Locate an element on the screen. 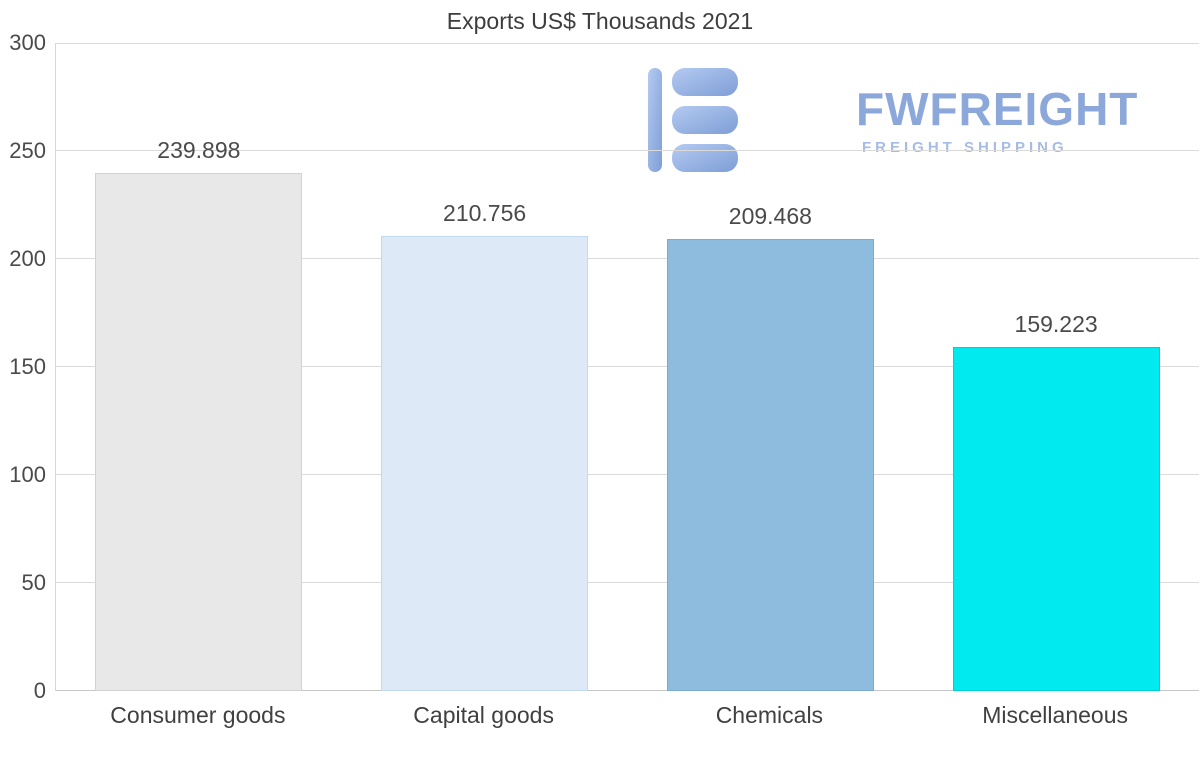  x-tick-label-chemicals: Chemicals is located at coordinates (769, 715).